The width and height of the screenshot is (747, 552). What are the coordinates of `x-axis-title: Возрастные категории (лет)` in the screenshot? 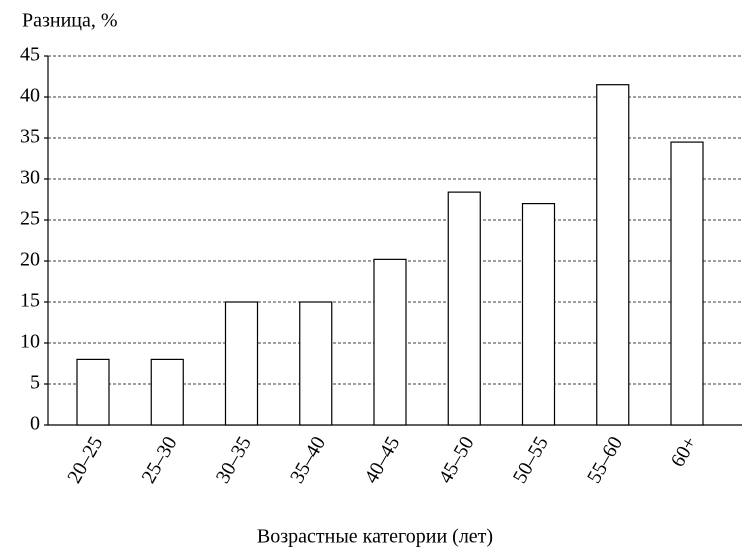 It's located at (375, 537).